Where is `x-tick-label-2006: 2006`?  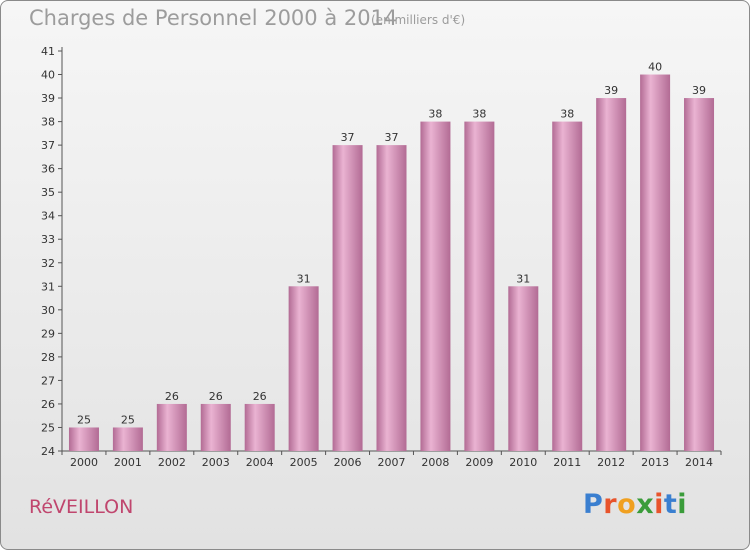 x-tick-label-2006: 2006 is located at coordinates (348, 462).